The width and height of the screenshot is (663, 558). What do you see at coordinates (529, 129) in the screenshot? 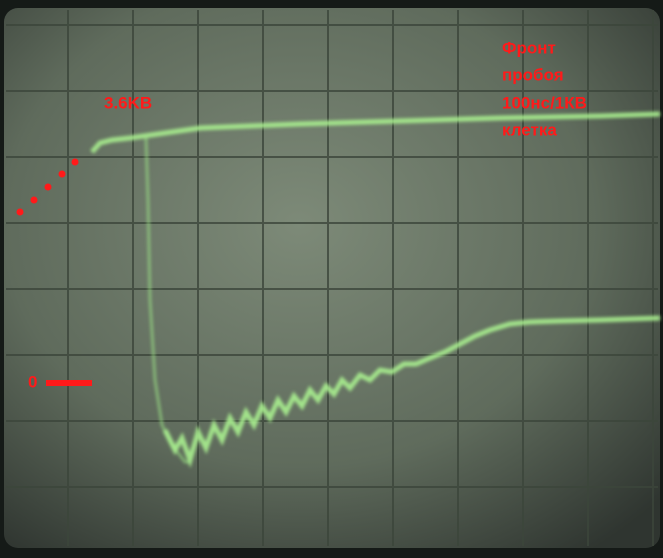
I see `note-line: клетка` at bounding box center [529, 129].